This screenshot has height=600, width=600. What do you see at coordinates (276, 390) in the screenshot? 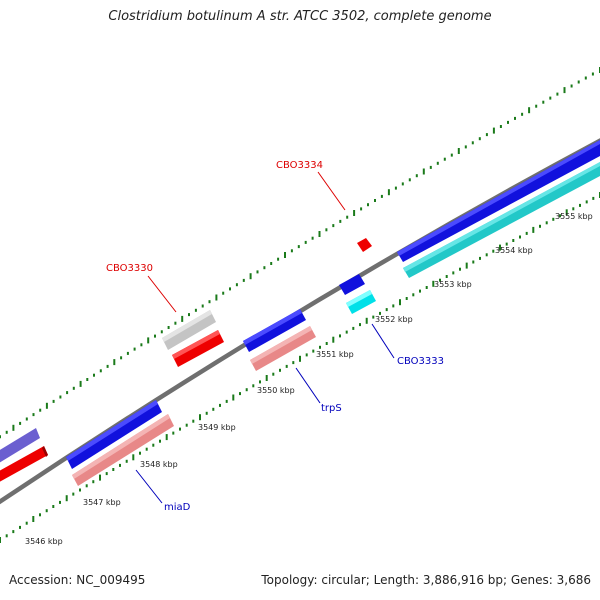
I see `kbp-marker: 3550 kbp` at bounding box center [276, 390].